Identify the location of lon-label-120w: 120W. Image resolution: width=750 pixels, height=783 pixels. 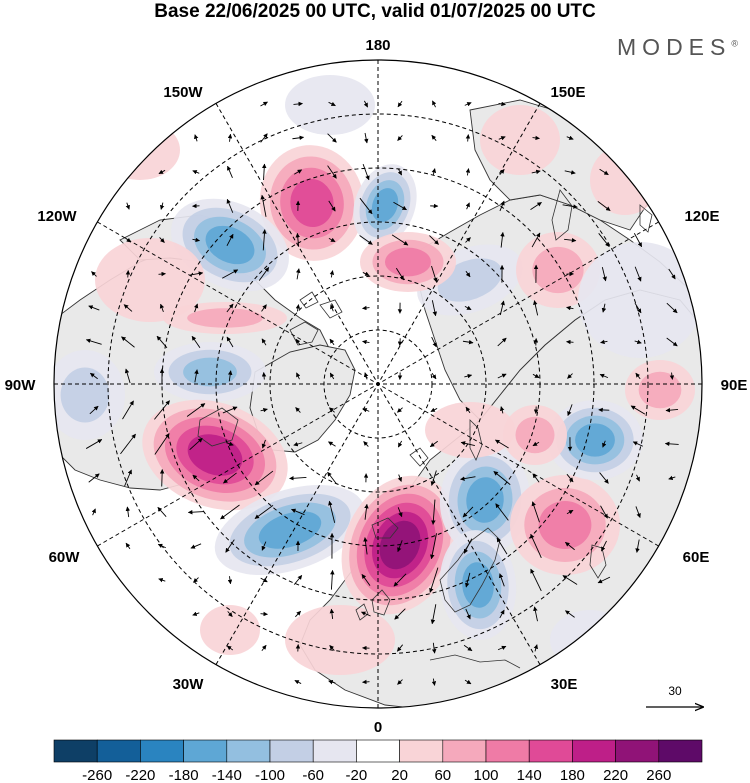
(57, 216).